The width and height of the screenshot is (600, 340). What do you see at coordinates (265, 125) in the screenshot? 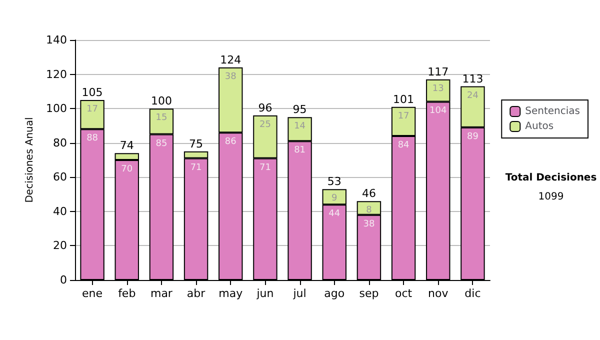
I see `data-label: 25` at bounding box center [265, 125].